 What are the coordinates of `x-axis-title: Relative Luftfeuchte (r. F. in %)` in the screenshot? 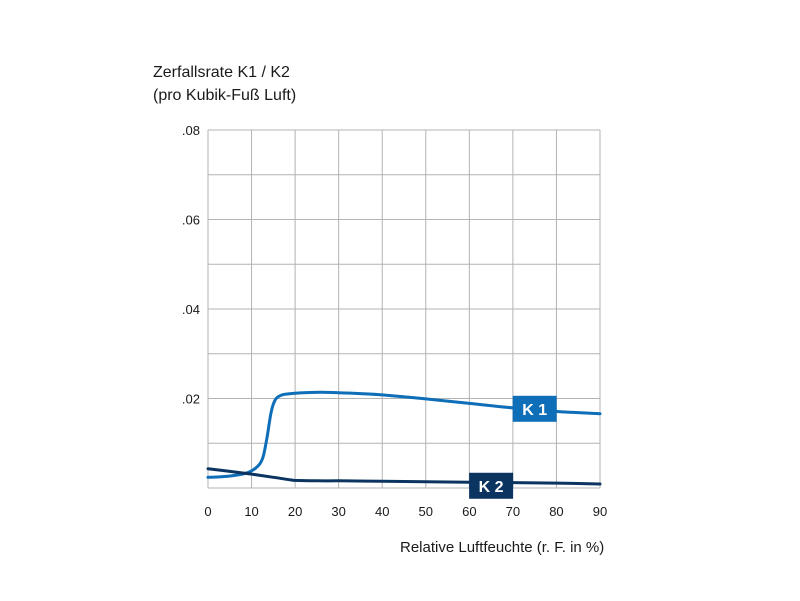 It's located at (502, 547).